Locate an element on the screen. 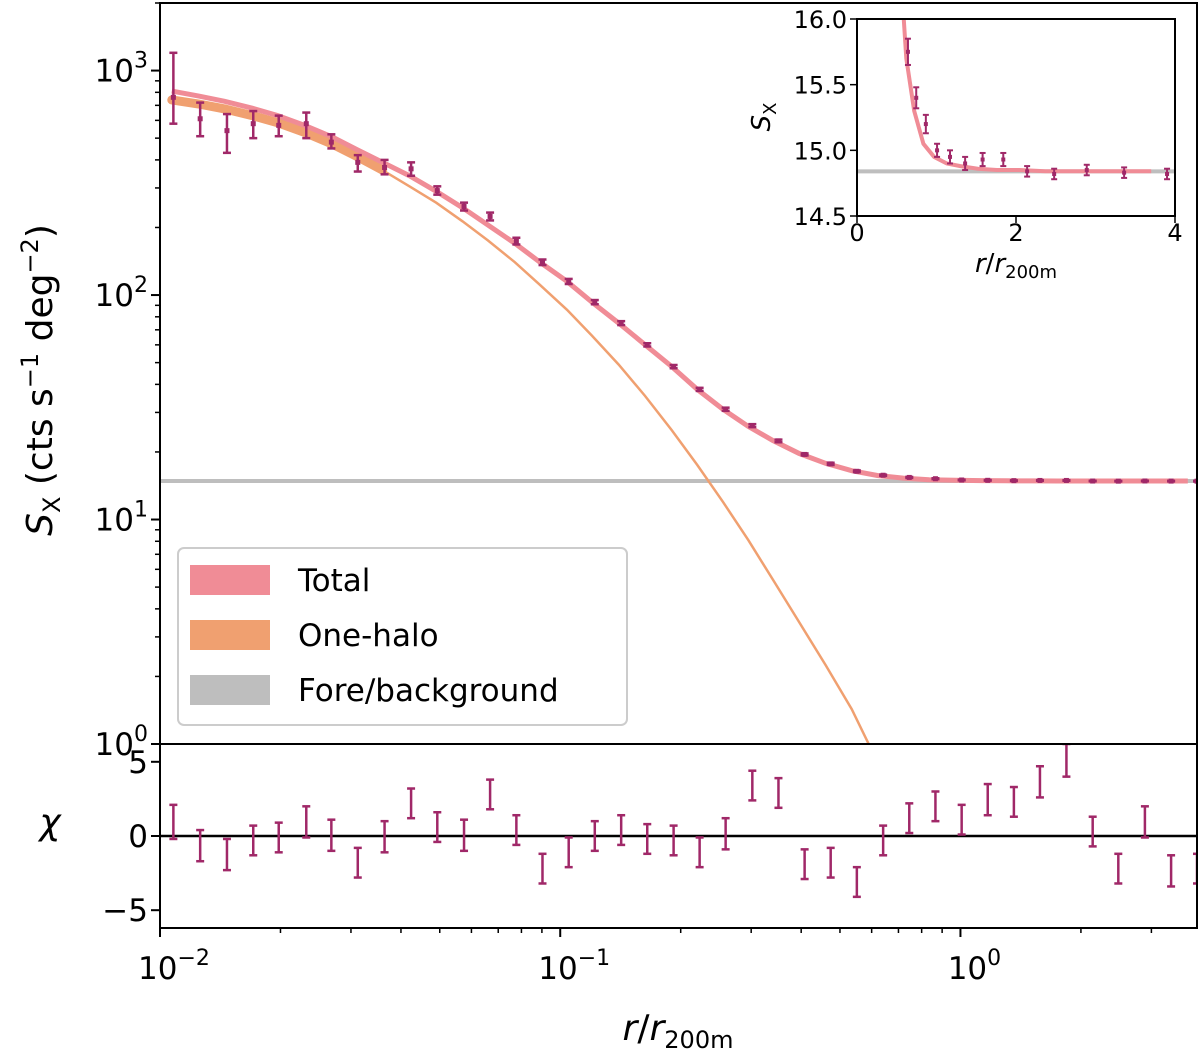 This screenshot has height=1053, width=1200. x-axis-label: r/r200m is located at coordinates (678, 1030).